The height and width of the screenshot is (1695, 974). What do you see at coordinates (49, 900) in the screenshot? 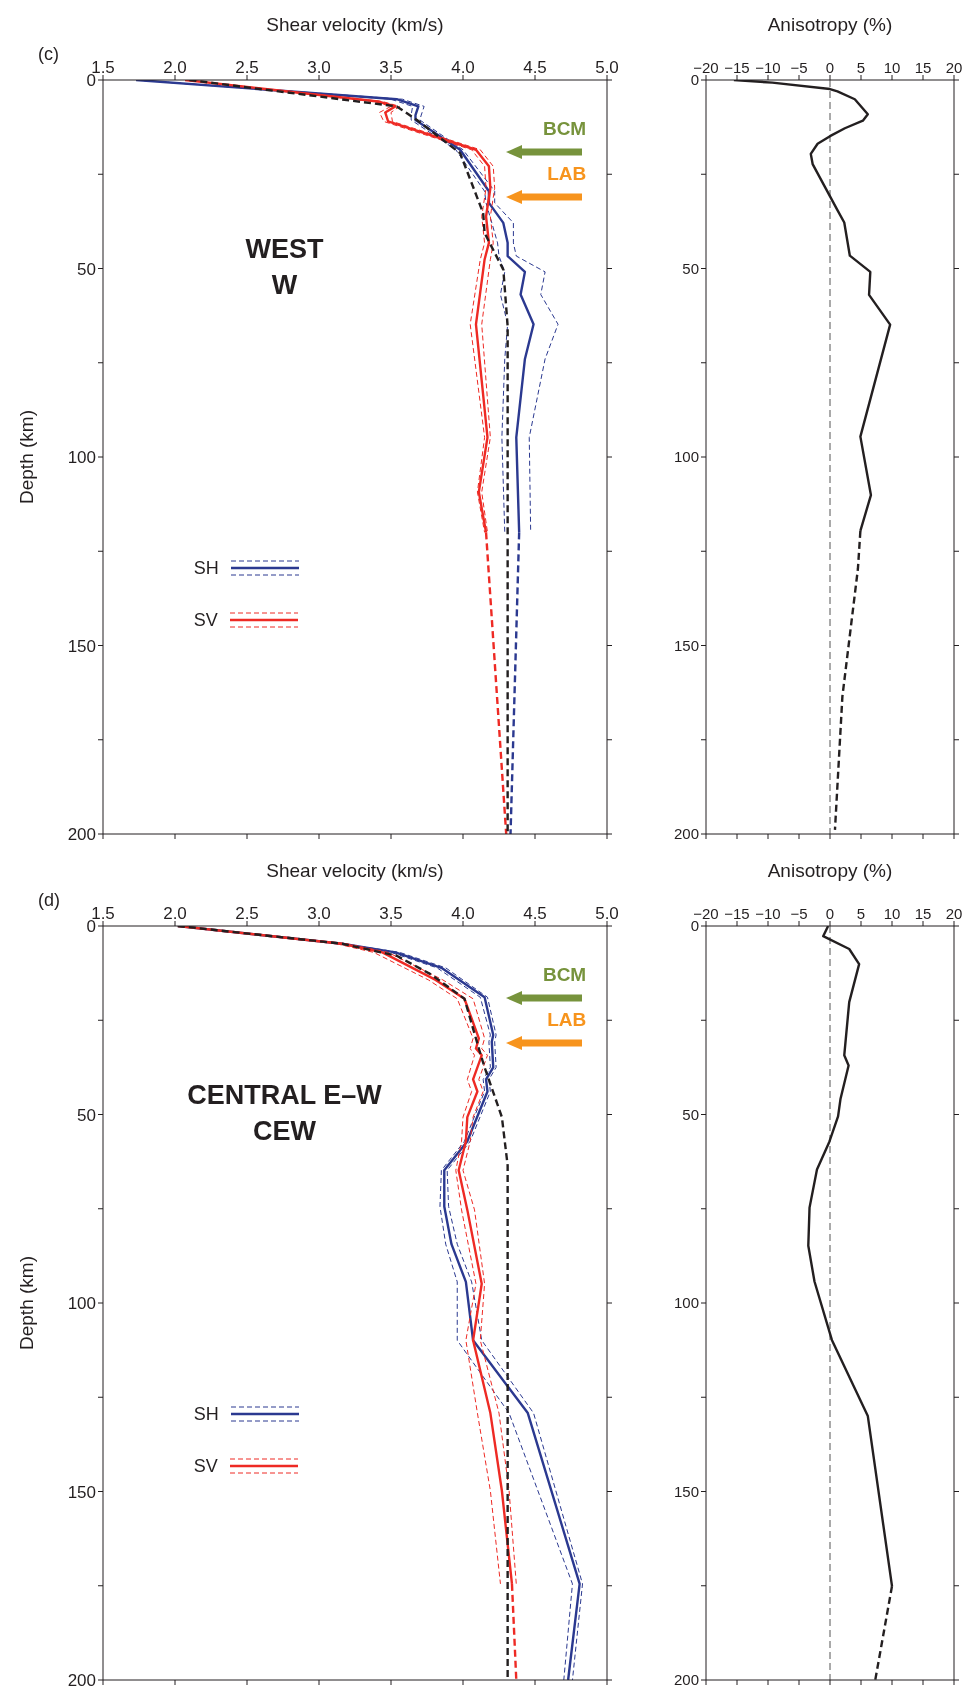
I see `chart-title: (d)` at bounding box center [49, 900].